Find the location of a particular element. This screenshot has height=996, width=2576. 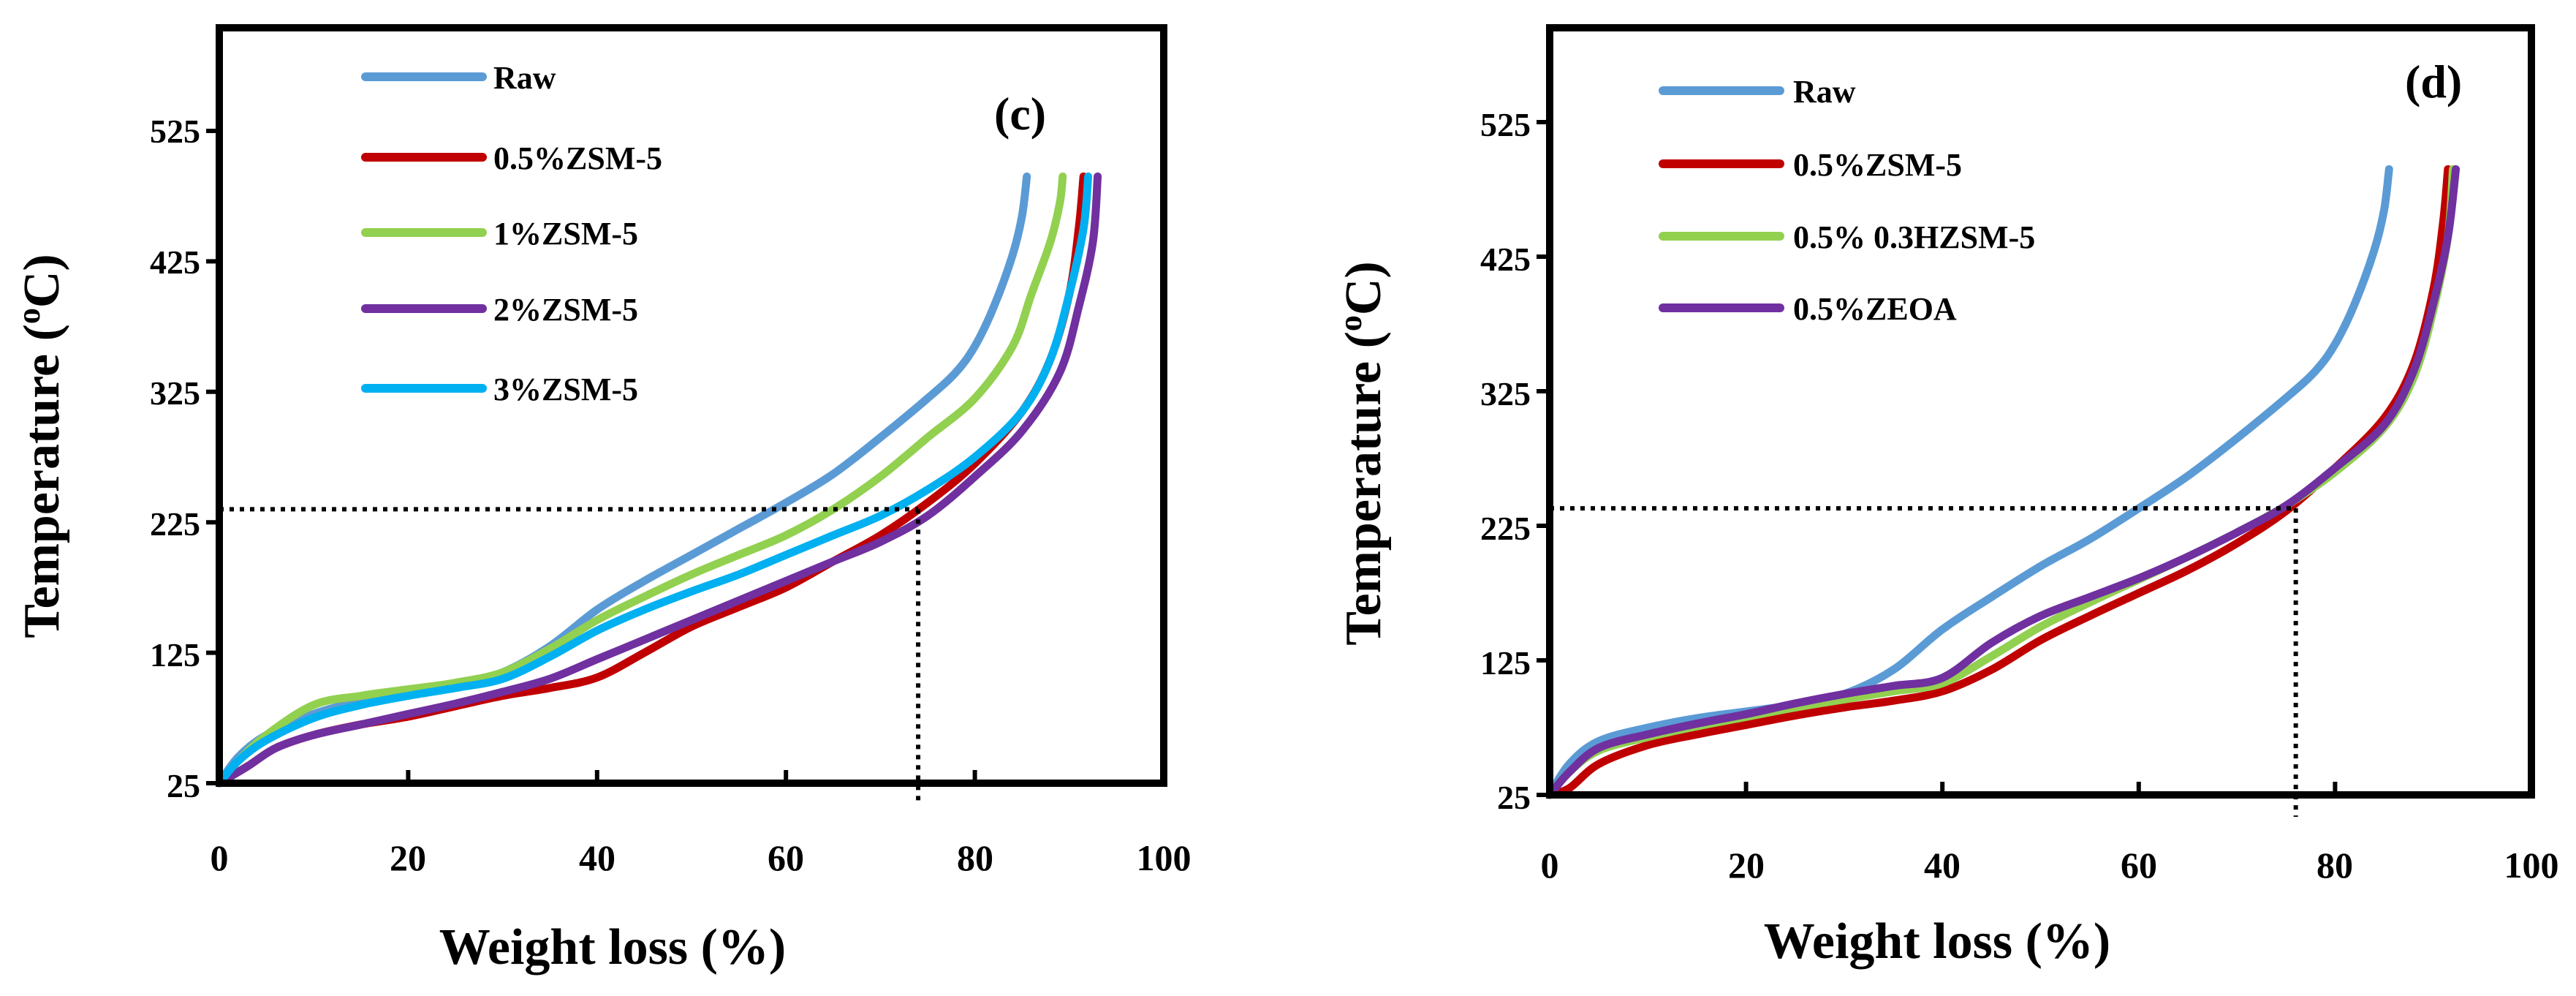

panel-label: (c) is located at coordinates (1020, 114).